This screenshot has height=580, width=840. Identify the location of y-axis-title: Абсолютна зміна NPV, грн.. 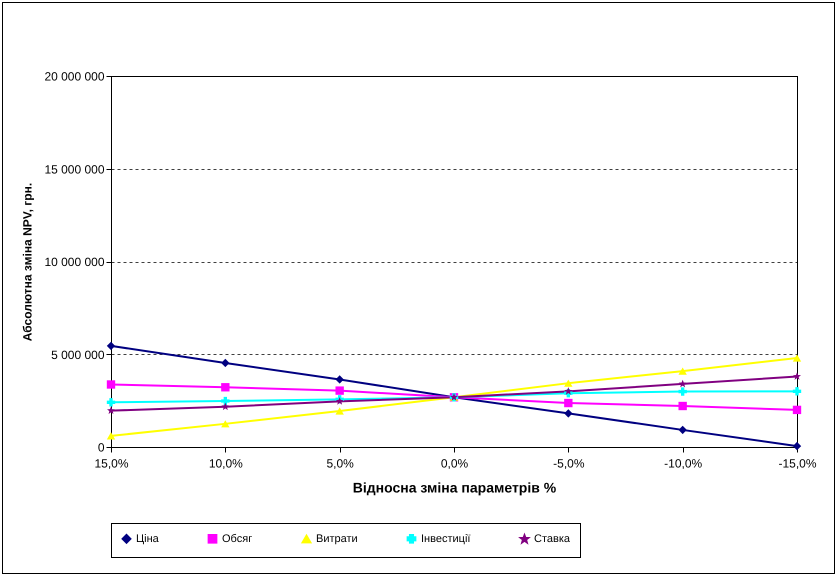
(27, 262).